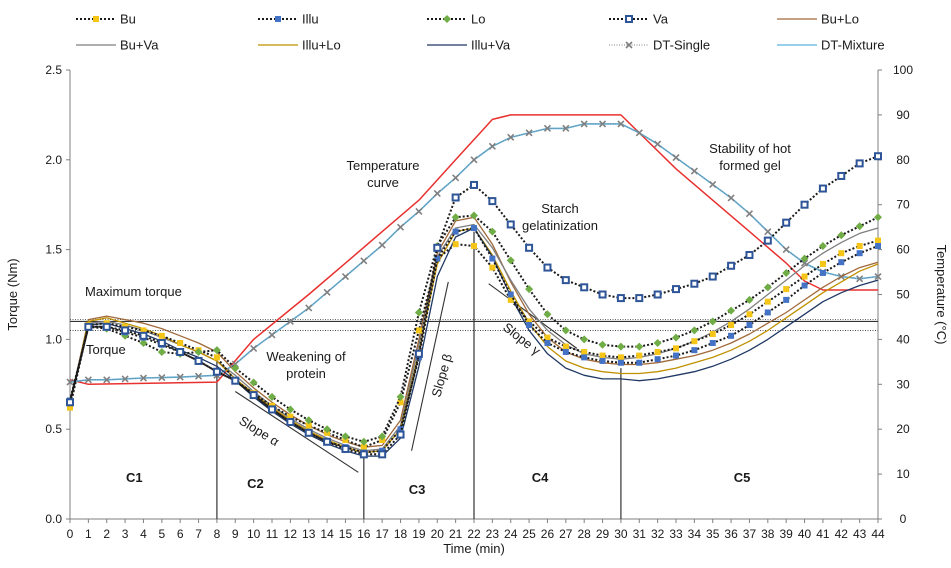 This screenshot has height=568, width=951. I want to click on region-label: C1, so click(134, 477).